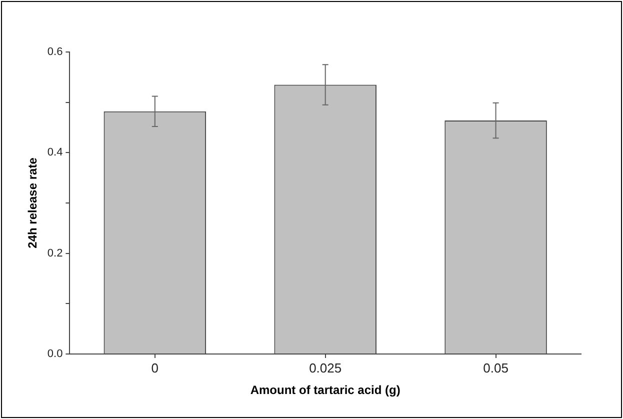 The height and width of the screenshot is (419, 623). What do you see at coordinates (155, 368) in the screenshot?
I see `x-tick-label: 0` at bounding box center [155, 368].